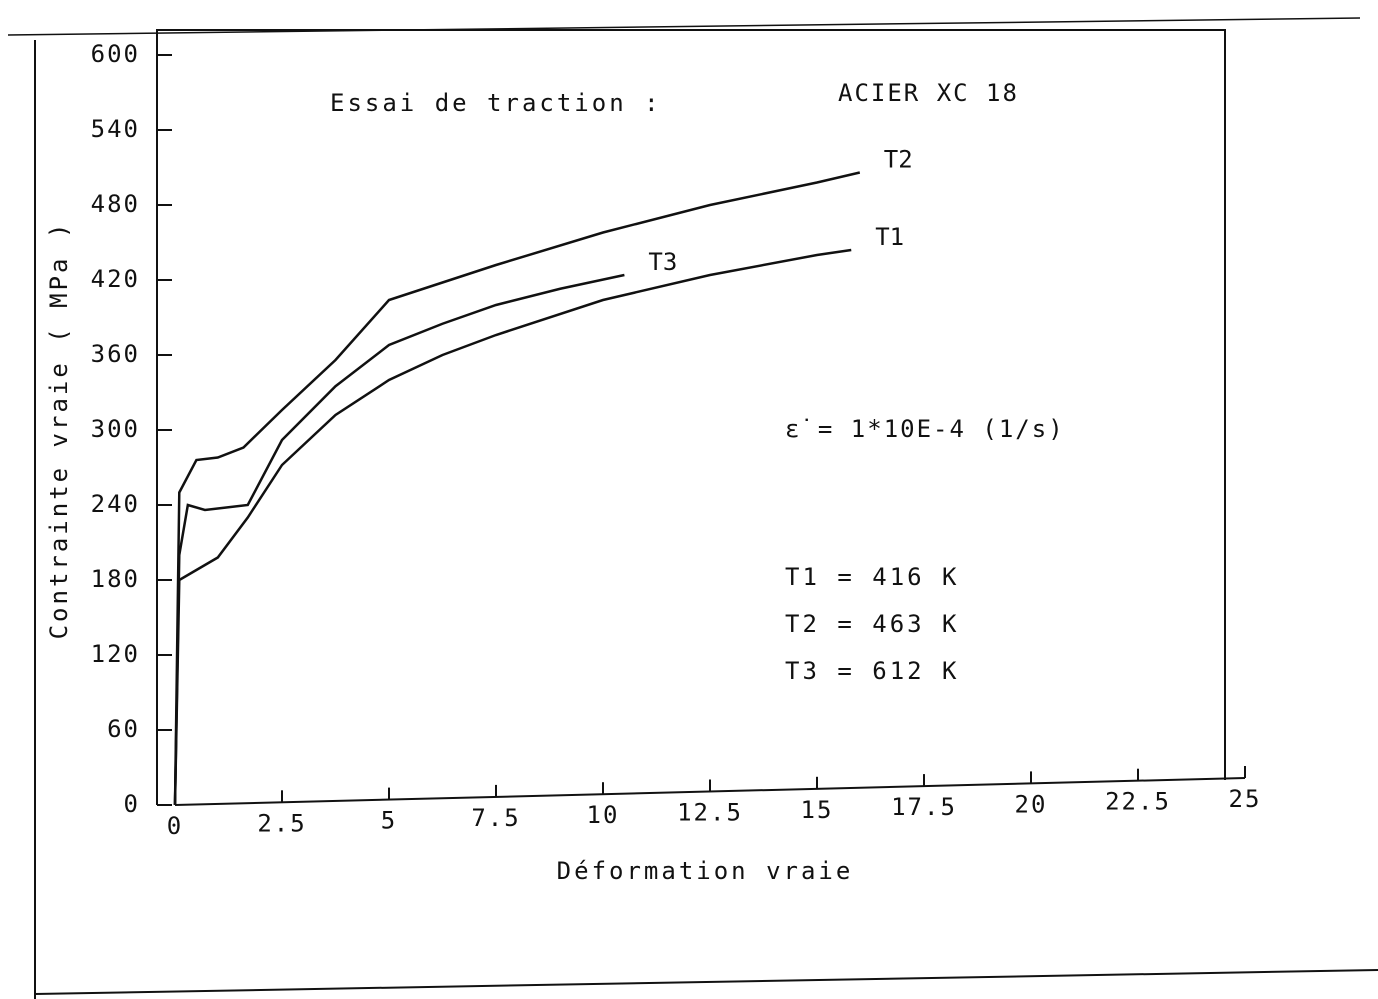 The width and height of the screenshot is (1378, 999). What do you see at coordinates (115, 429) in the screenshot?
I see `y-tick-label: 300` at bounding box center [115, 429].